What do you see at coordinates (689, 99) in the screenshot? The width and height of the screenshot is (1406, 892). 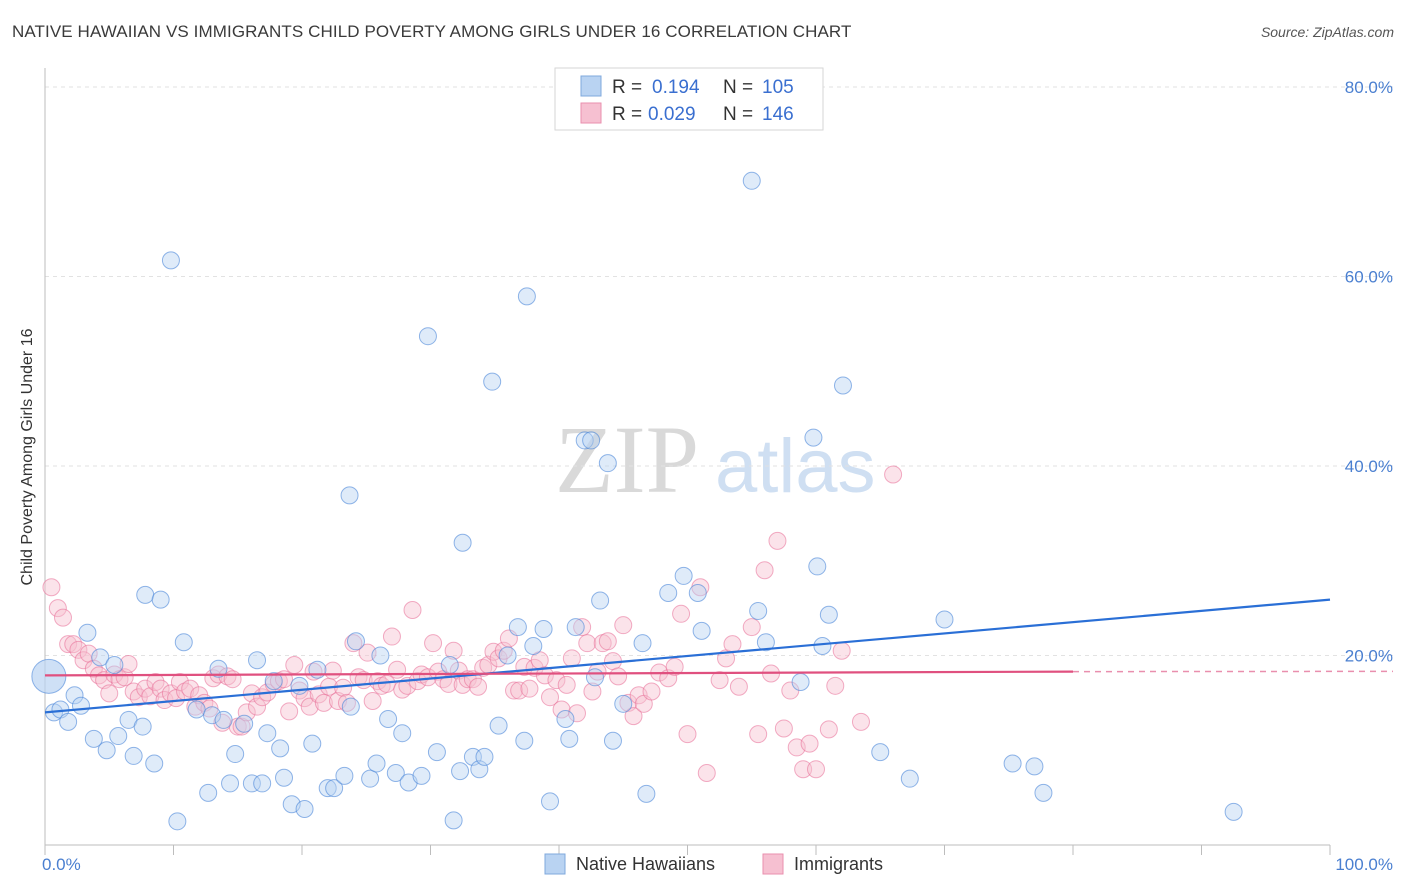 I see `stats-legend: R = 0.194 N = 105 R = 0.029 N = 146` at bounding box center [689, 99].